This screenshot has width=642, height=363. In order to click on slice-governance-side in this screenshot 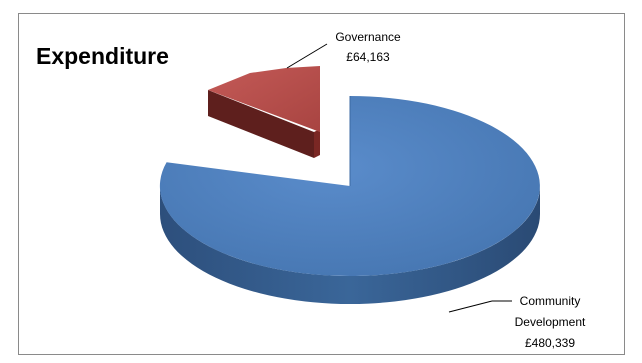, I will do `click(261, 124)`.